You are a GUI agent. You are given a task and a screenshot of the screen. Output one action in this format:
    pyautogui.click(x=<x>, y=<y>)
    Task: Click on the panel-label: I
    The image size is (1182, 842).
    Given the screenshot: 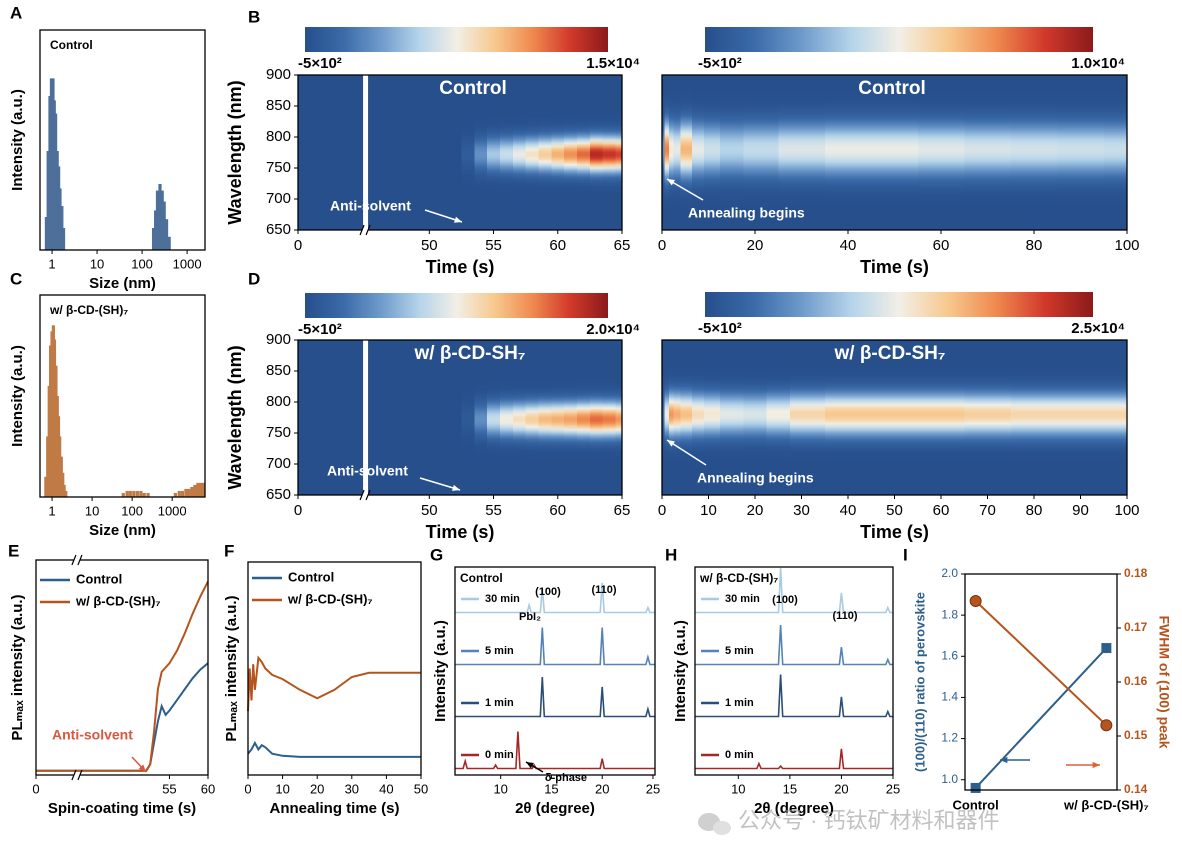 What is the action you would take?
    pyautogui.click(x=905, y=554)
    